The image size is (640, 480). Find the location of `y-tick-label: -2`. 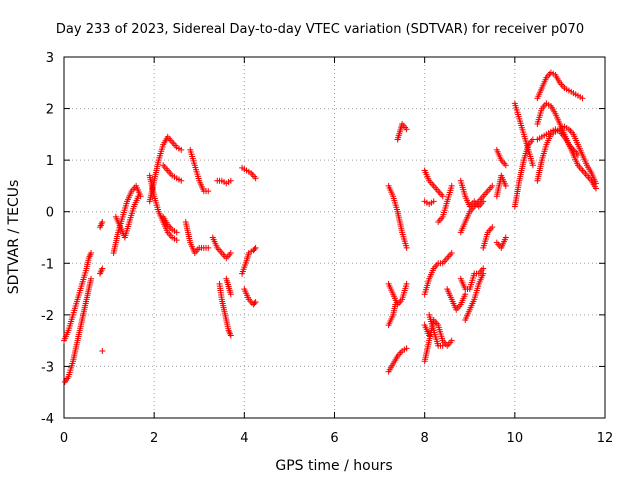

y-tick-label: -2 is located at coordinates (47, 316).